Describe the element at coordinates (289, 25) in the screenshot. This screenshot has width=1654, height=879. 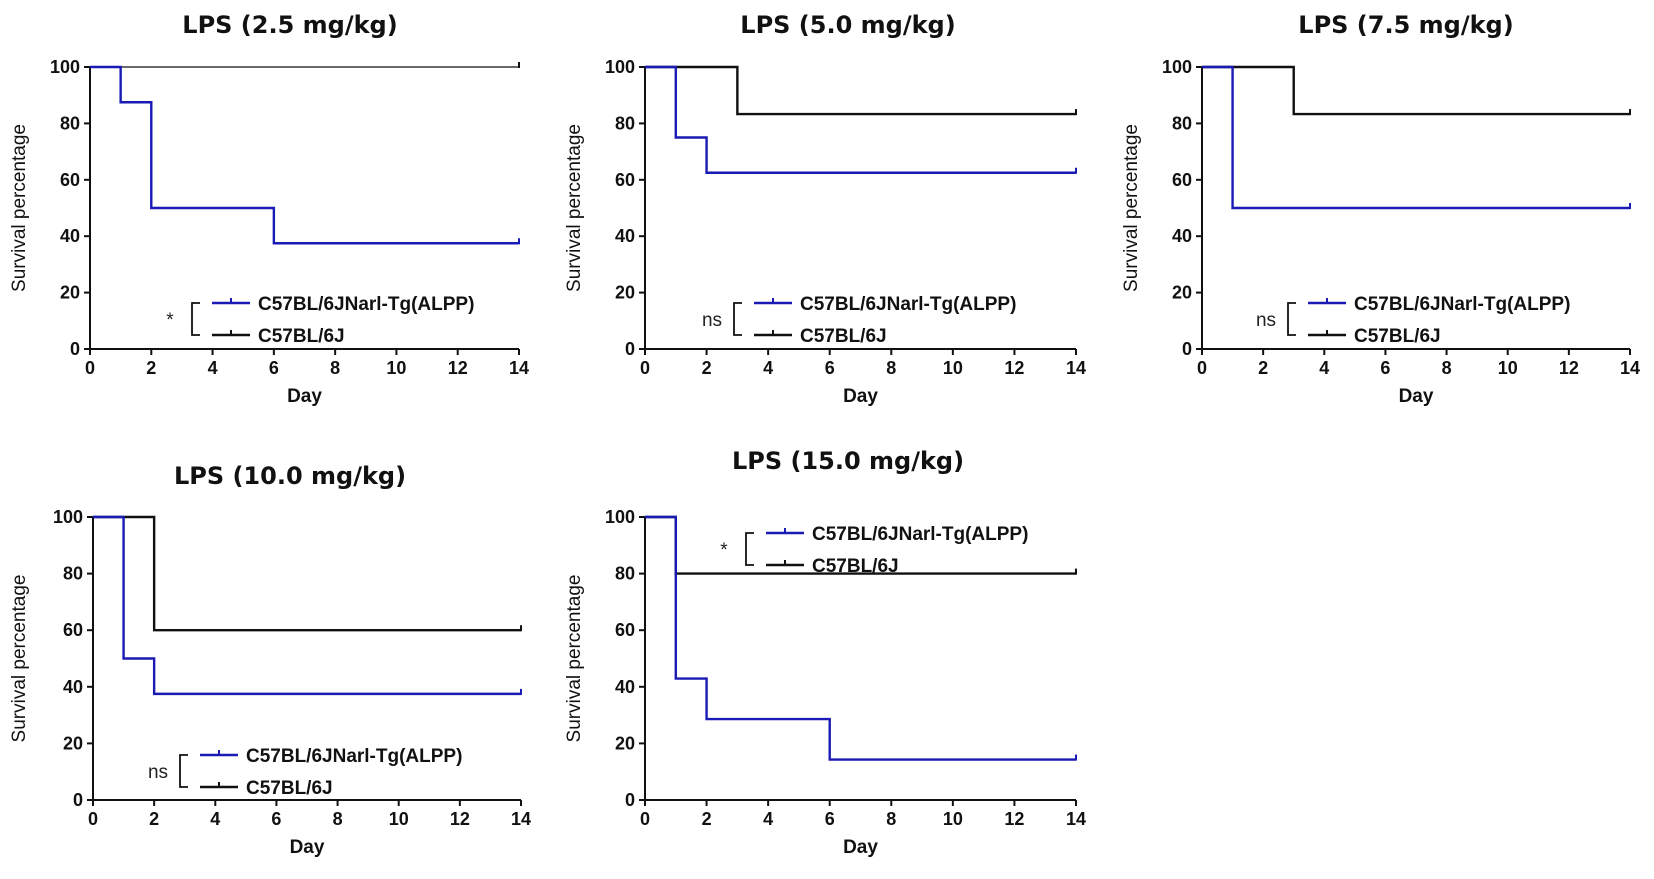
I see `chart-title: LPS (2.5 mg/kg)` at that location.